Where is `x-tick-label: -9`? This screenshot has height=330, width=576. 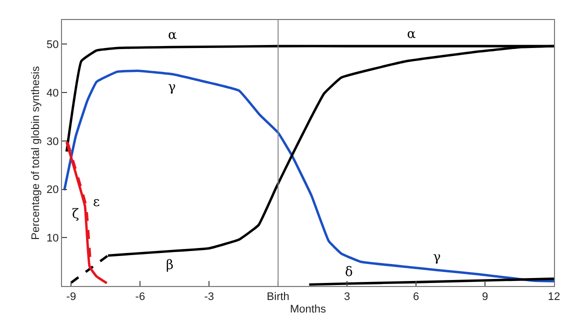 x-tick-label: -9 is located at coordinates (71, 297).